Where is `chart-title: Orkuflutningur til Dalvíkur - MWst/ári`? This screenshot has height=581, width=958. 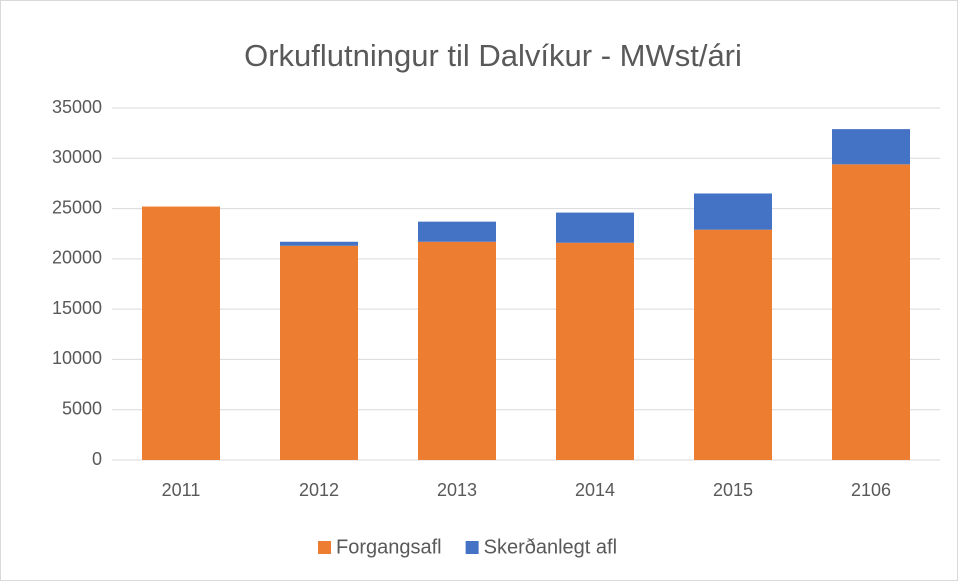
chart-title: Orkuflutningur til Dalvíkur - MWst/ári is located at coordinates (493, 55).